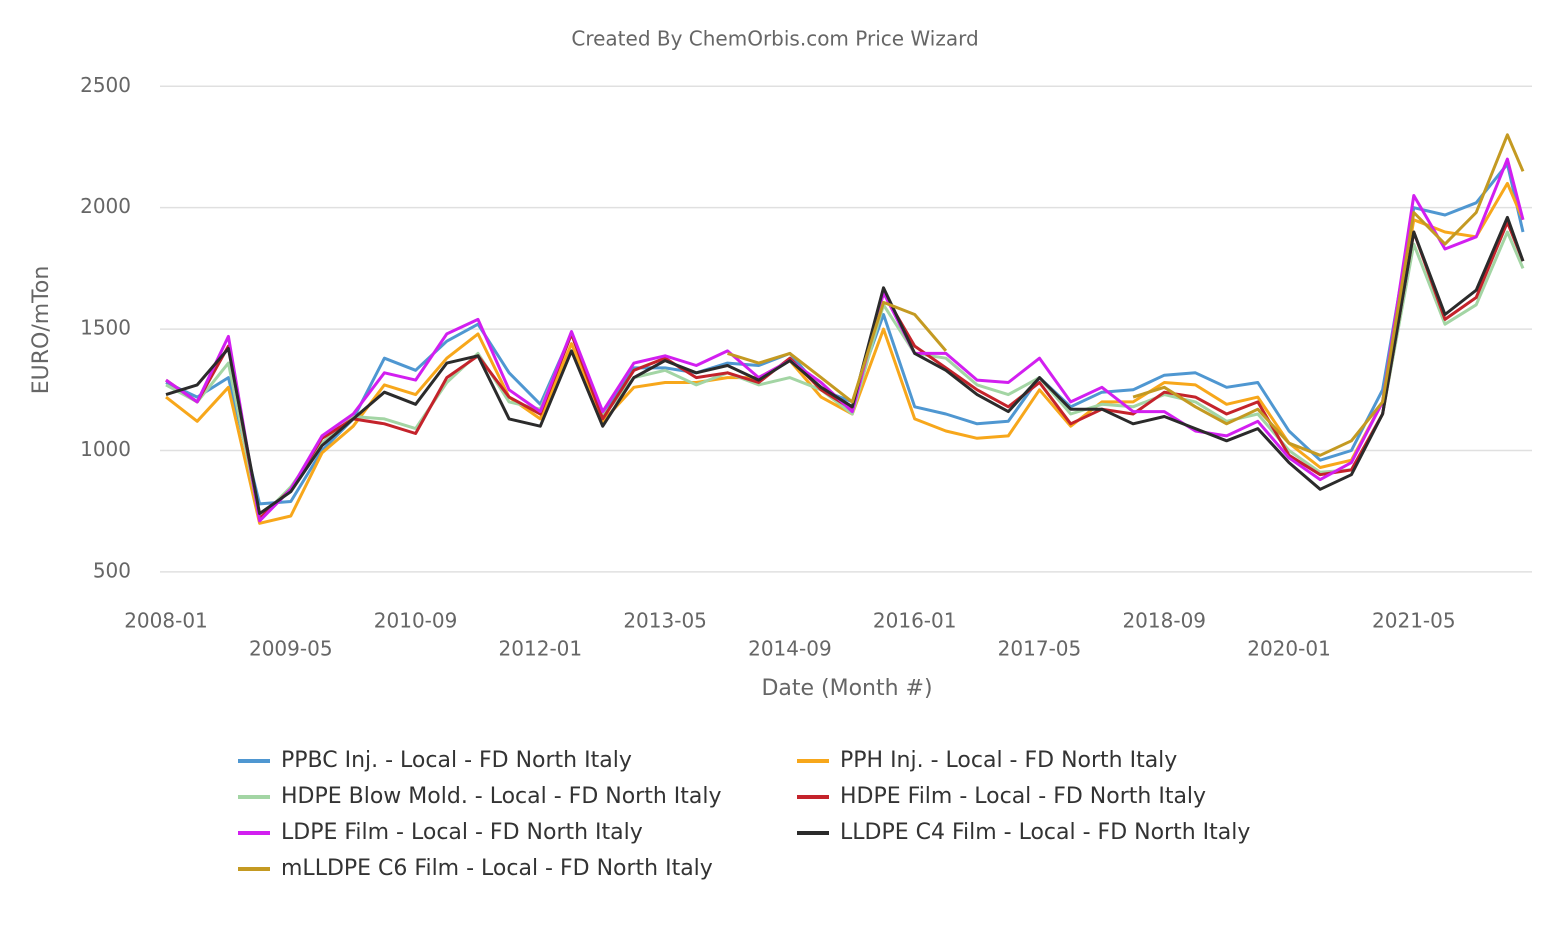  What do you see at coordinates (1040, 649) in the screenshot?
I see `x-tick-label: 2017-05` at bounding box center [1040, 649].